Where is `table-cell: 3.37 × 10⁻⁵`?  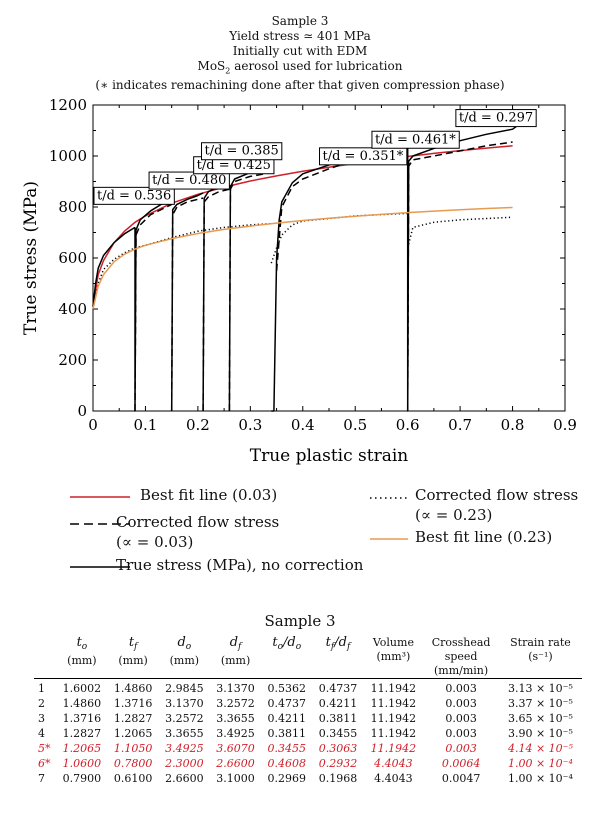 table-cell: 3.37 × 10⁻⁵ is located at coordinates (540, 703).